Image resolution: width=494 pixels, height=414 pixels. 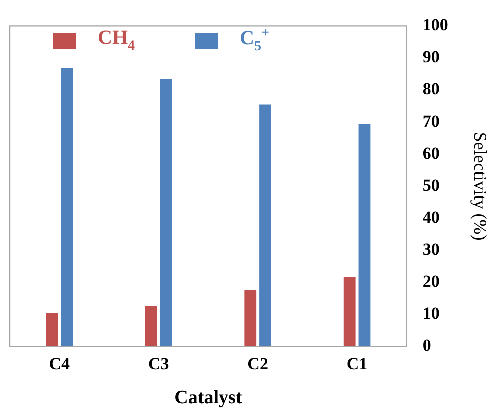 I want to click on y-tick-label: 10, so click(x=431, y=314).